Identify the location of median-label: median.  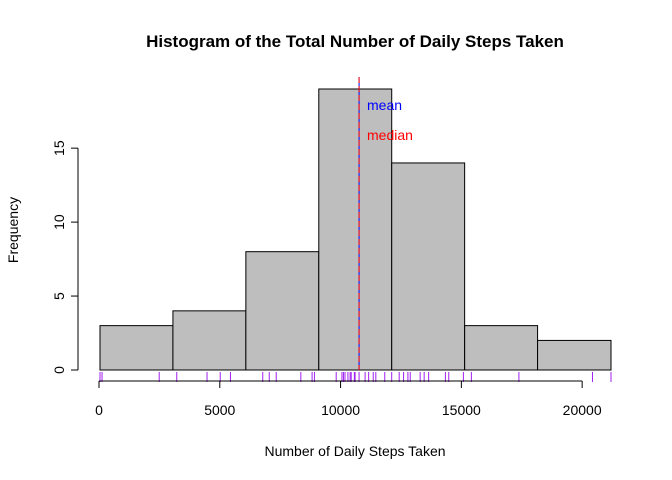
(390, 135).